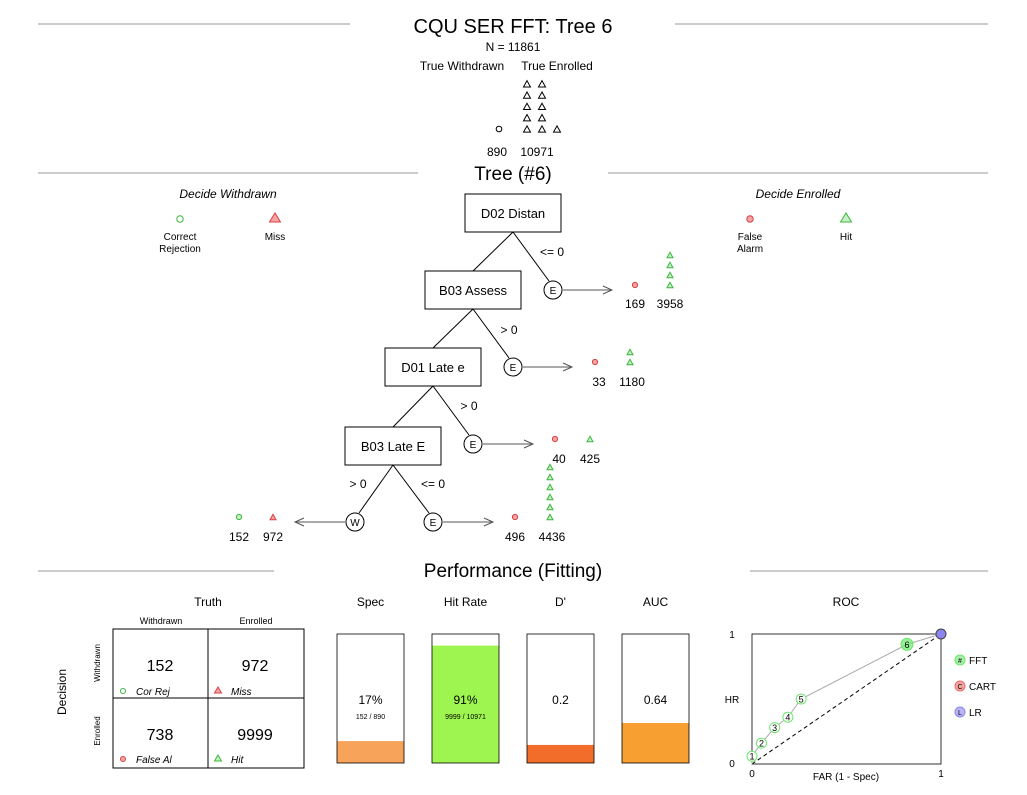 Image resolution: width=1027 pixels, height=795 pixels. What do you see at coordinates (534, 329) in the screenshot?
I see `tree-node: B03 Assess > 0 E 33 1180` at bounding box center [534, 329].